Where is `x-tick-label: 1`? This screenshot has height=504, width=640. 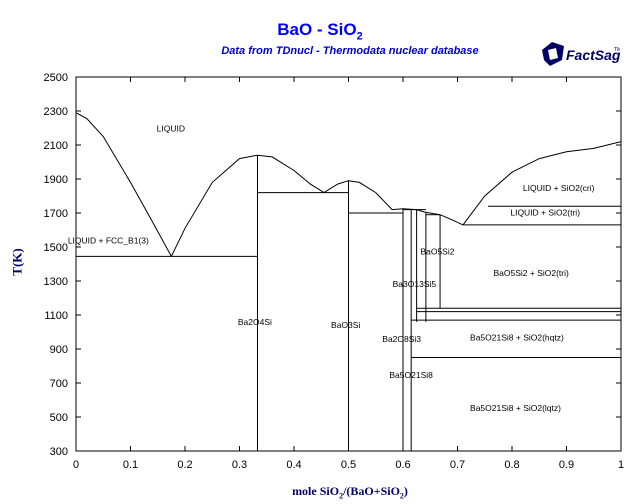
x-tick-label: 1 is located at coordinates (621, 465).